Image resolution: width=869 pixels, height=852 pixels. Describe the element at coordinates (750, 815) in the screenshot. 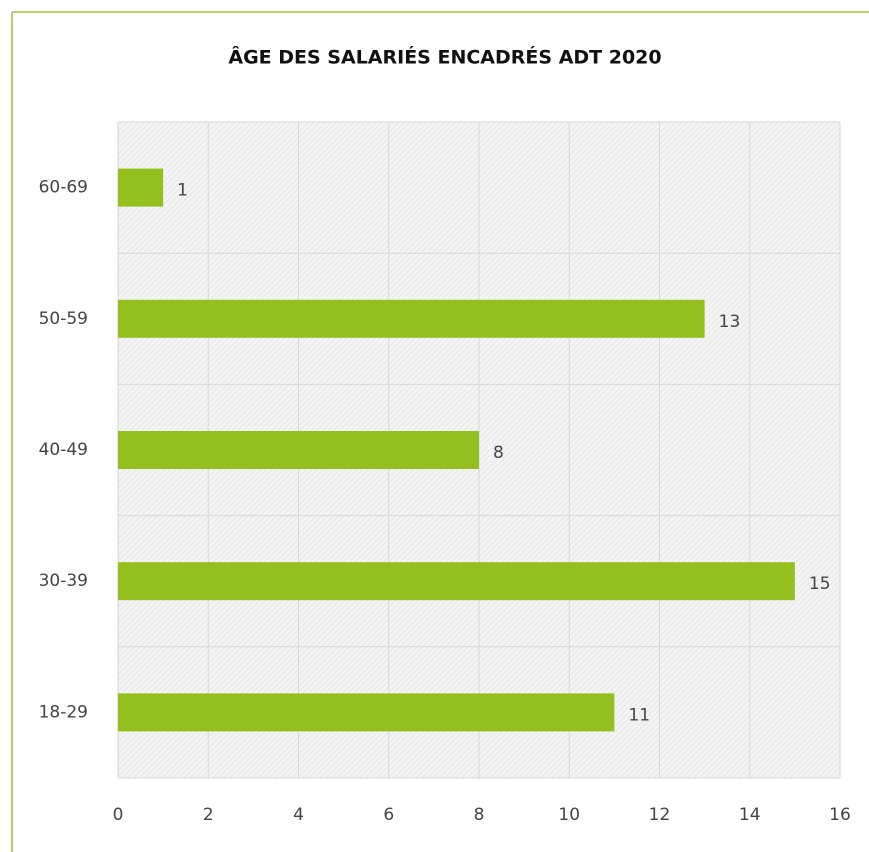

I see `x-tick-label: 14` at that location.